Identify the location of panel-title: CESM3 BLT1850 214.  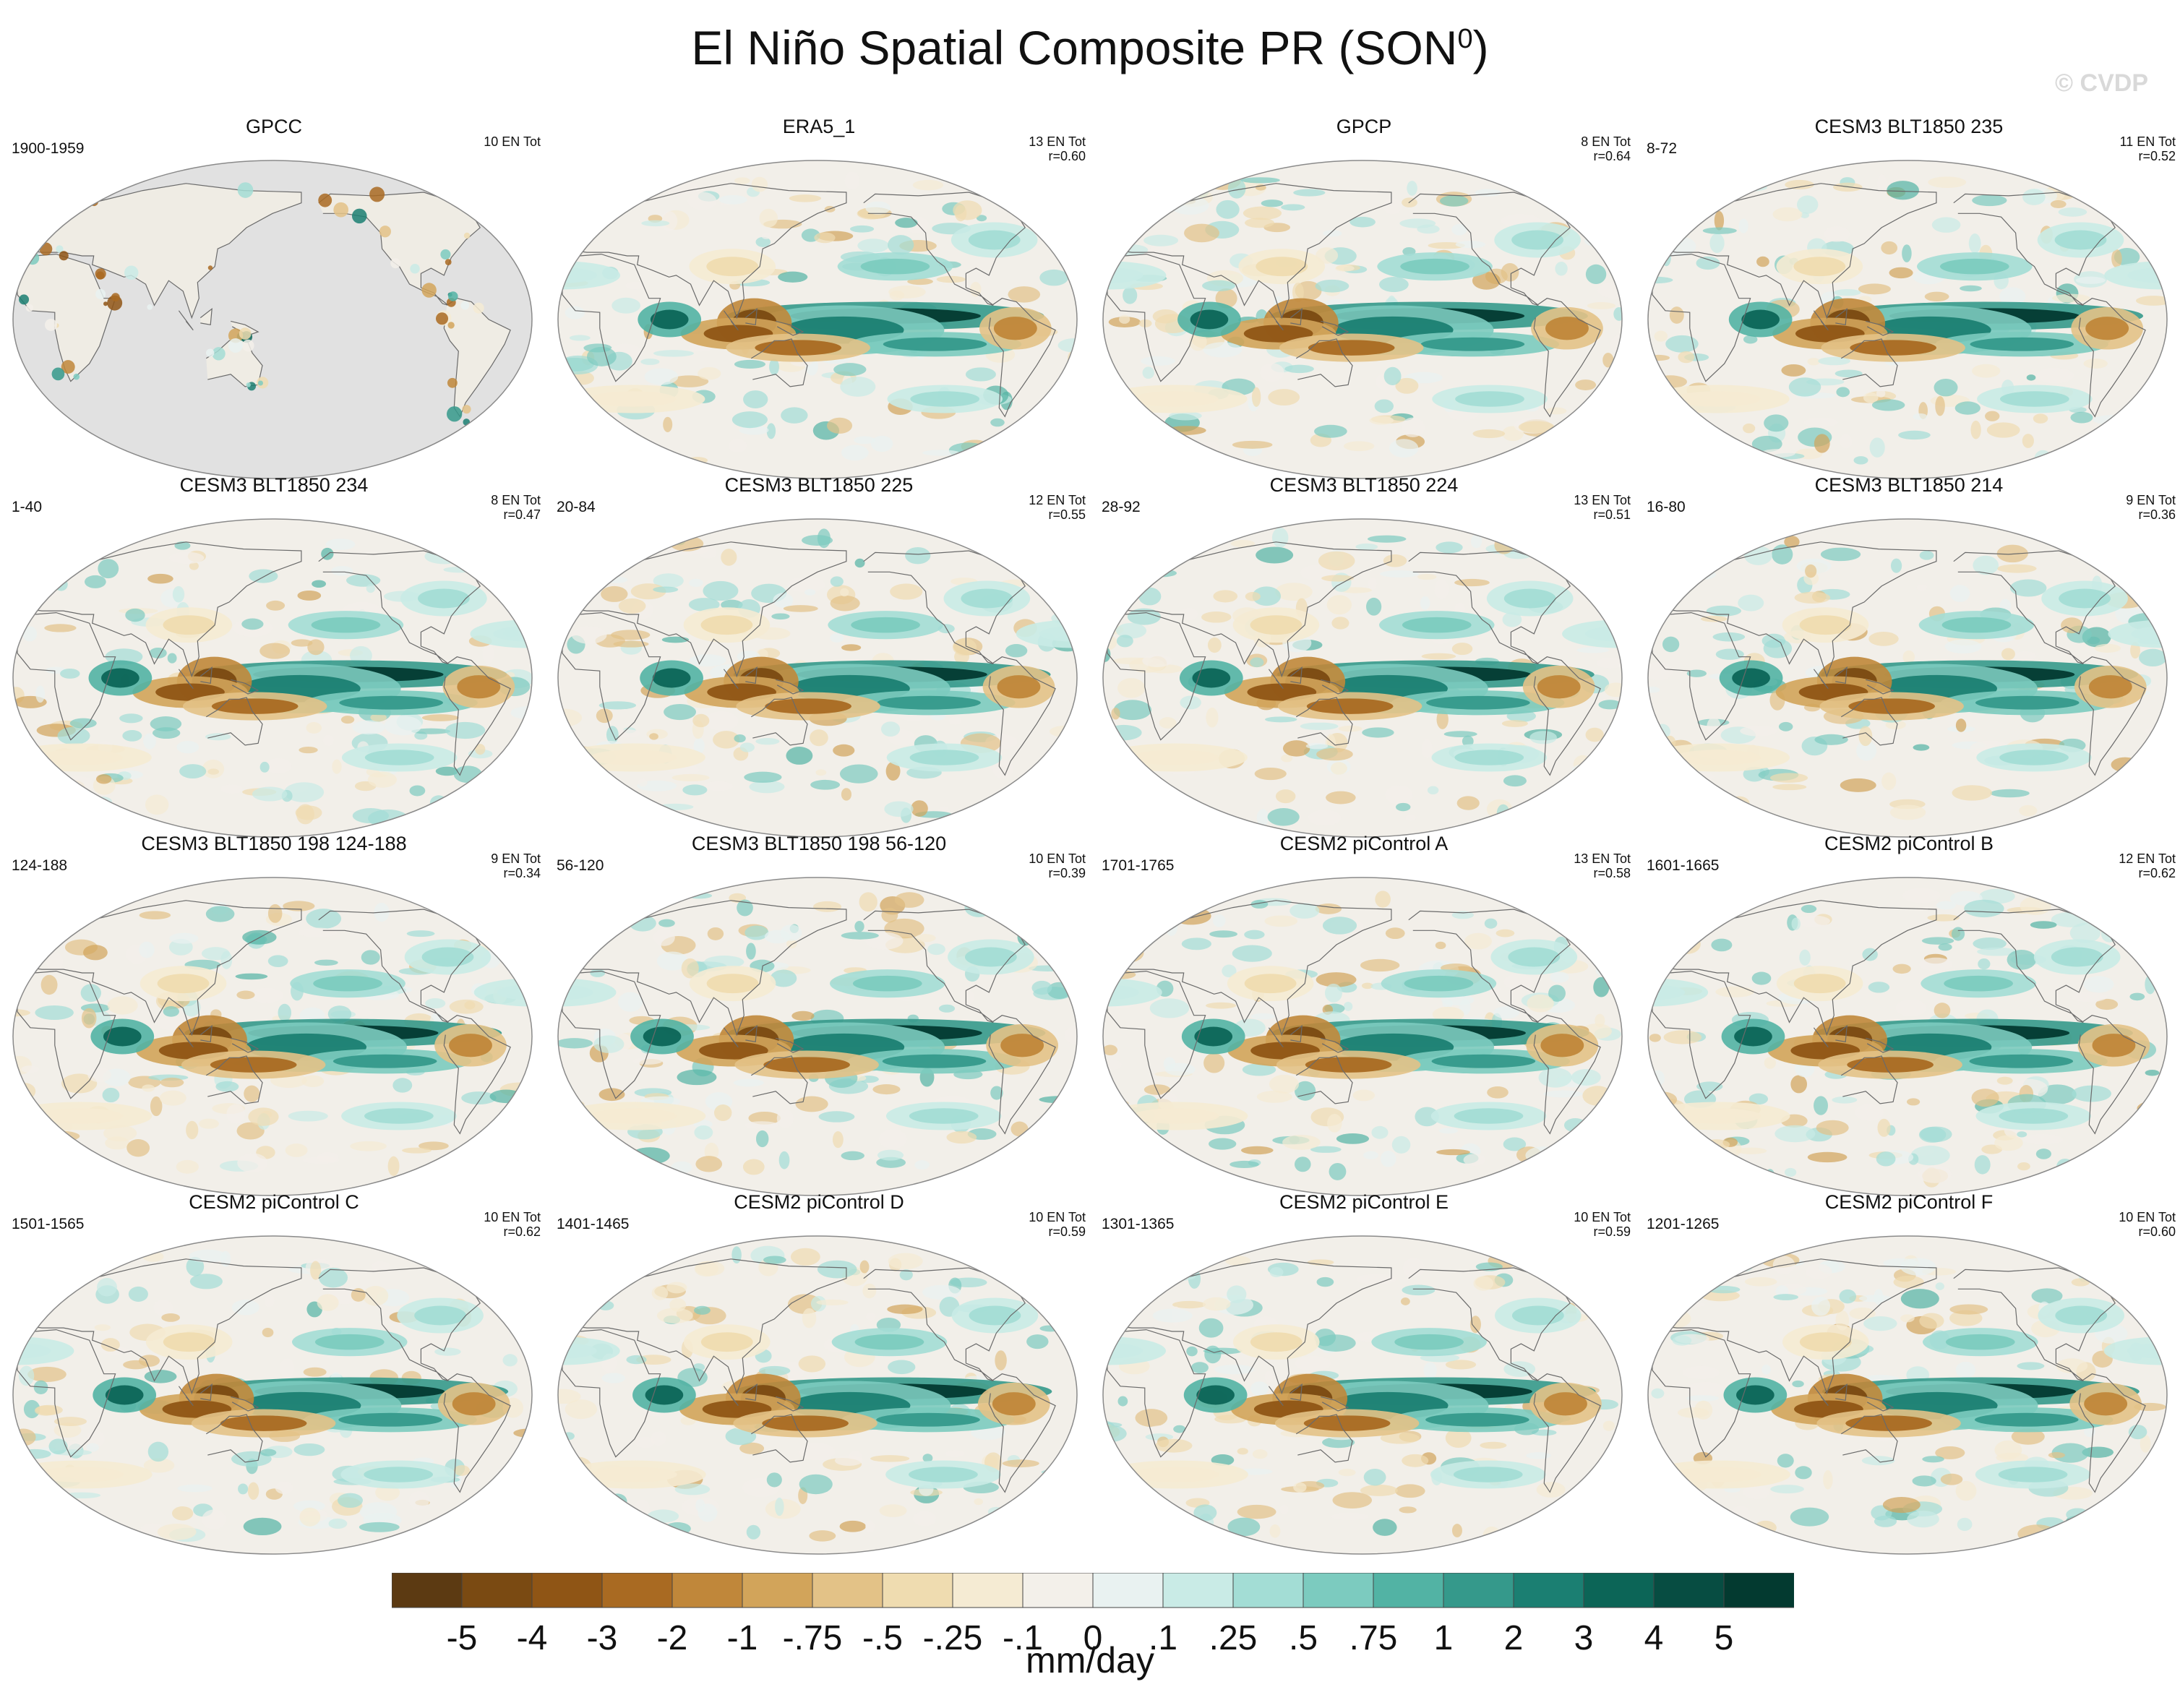
(1909, 485).